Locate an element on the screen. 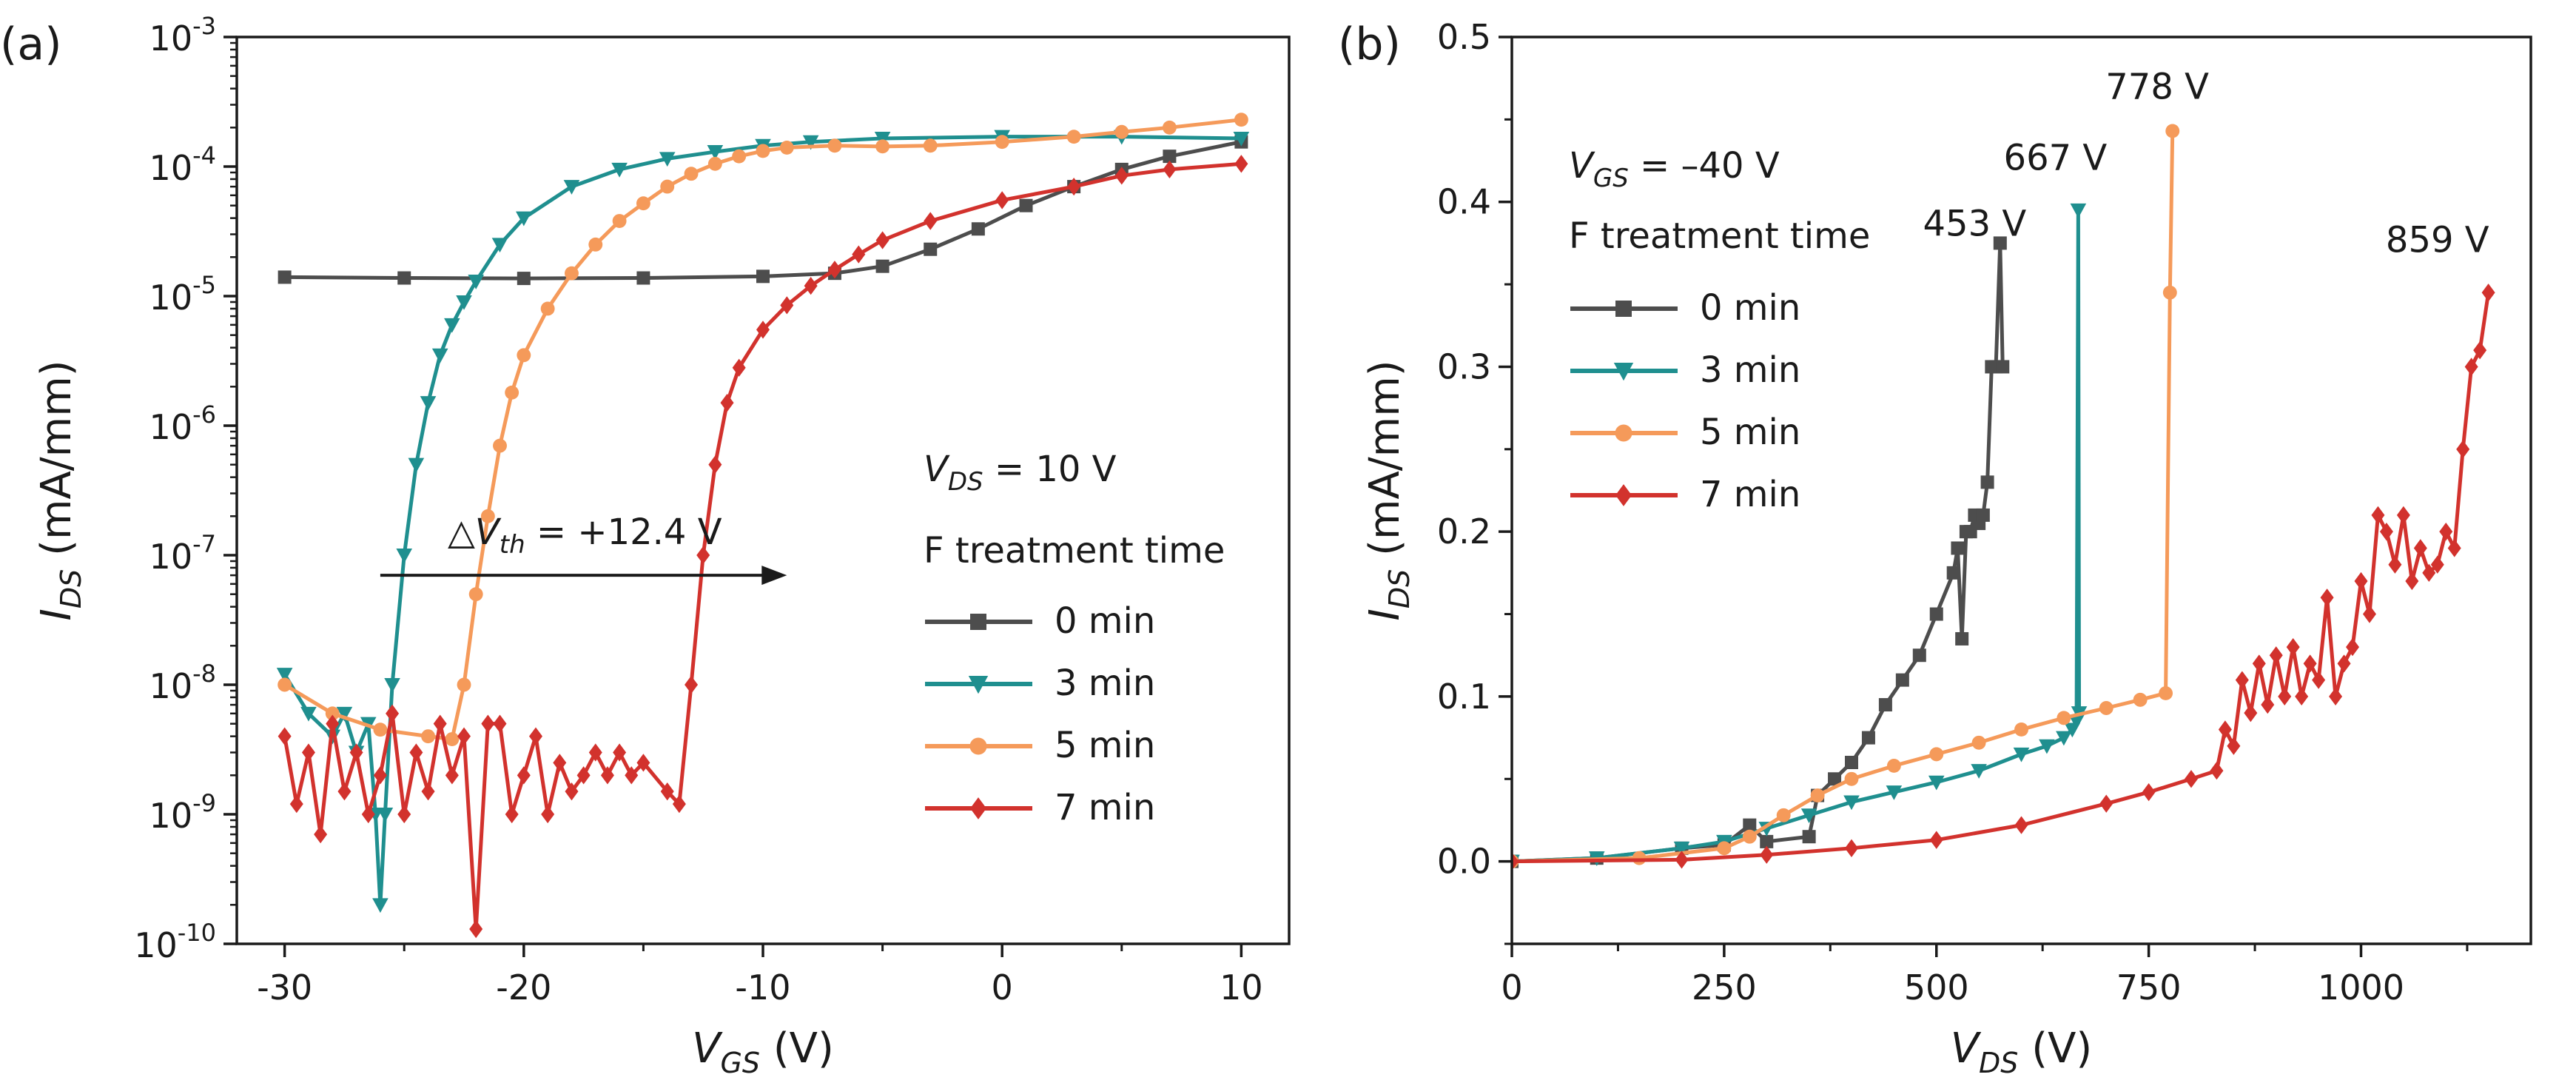 This screenshot has height=1083, width=2576. y-tick-label: 10⁻⁵ is located at coordinates (182, 294).